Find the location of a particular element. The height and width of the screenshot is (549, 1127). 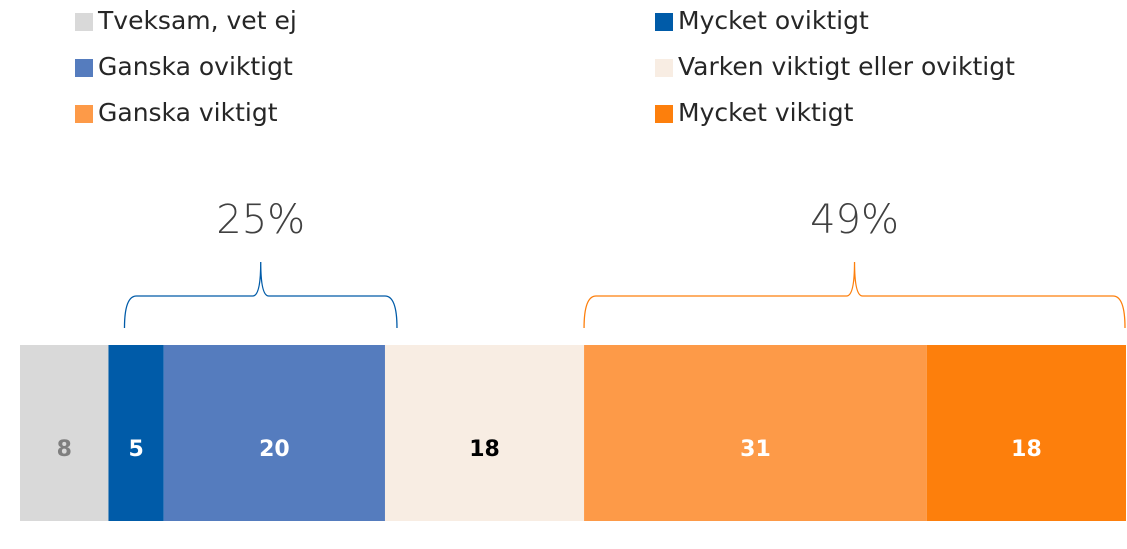

legend-label: Ganska oviktigt is located at coordinates (195, 66).